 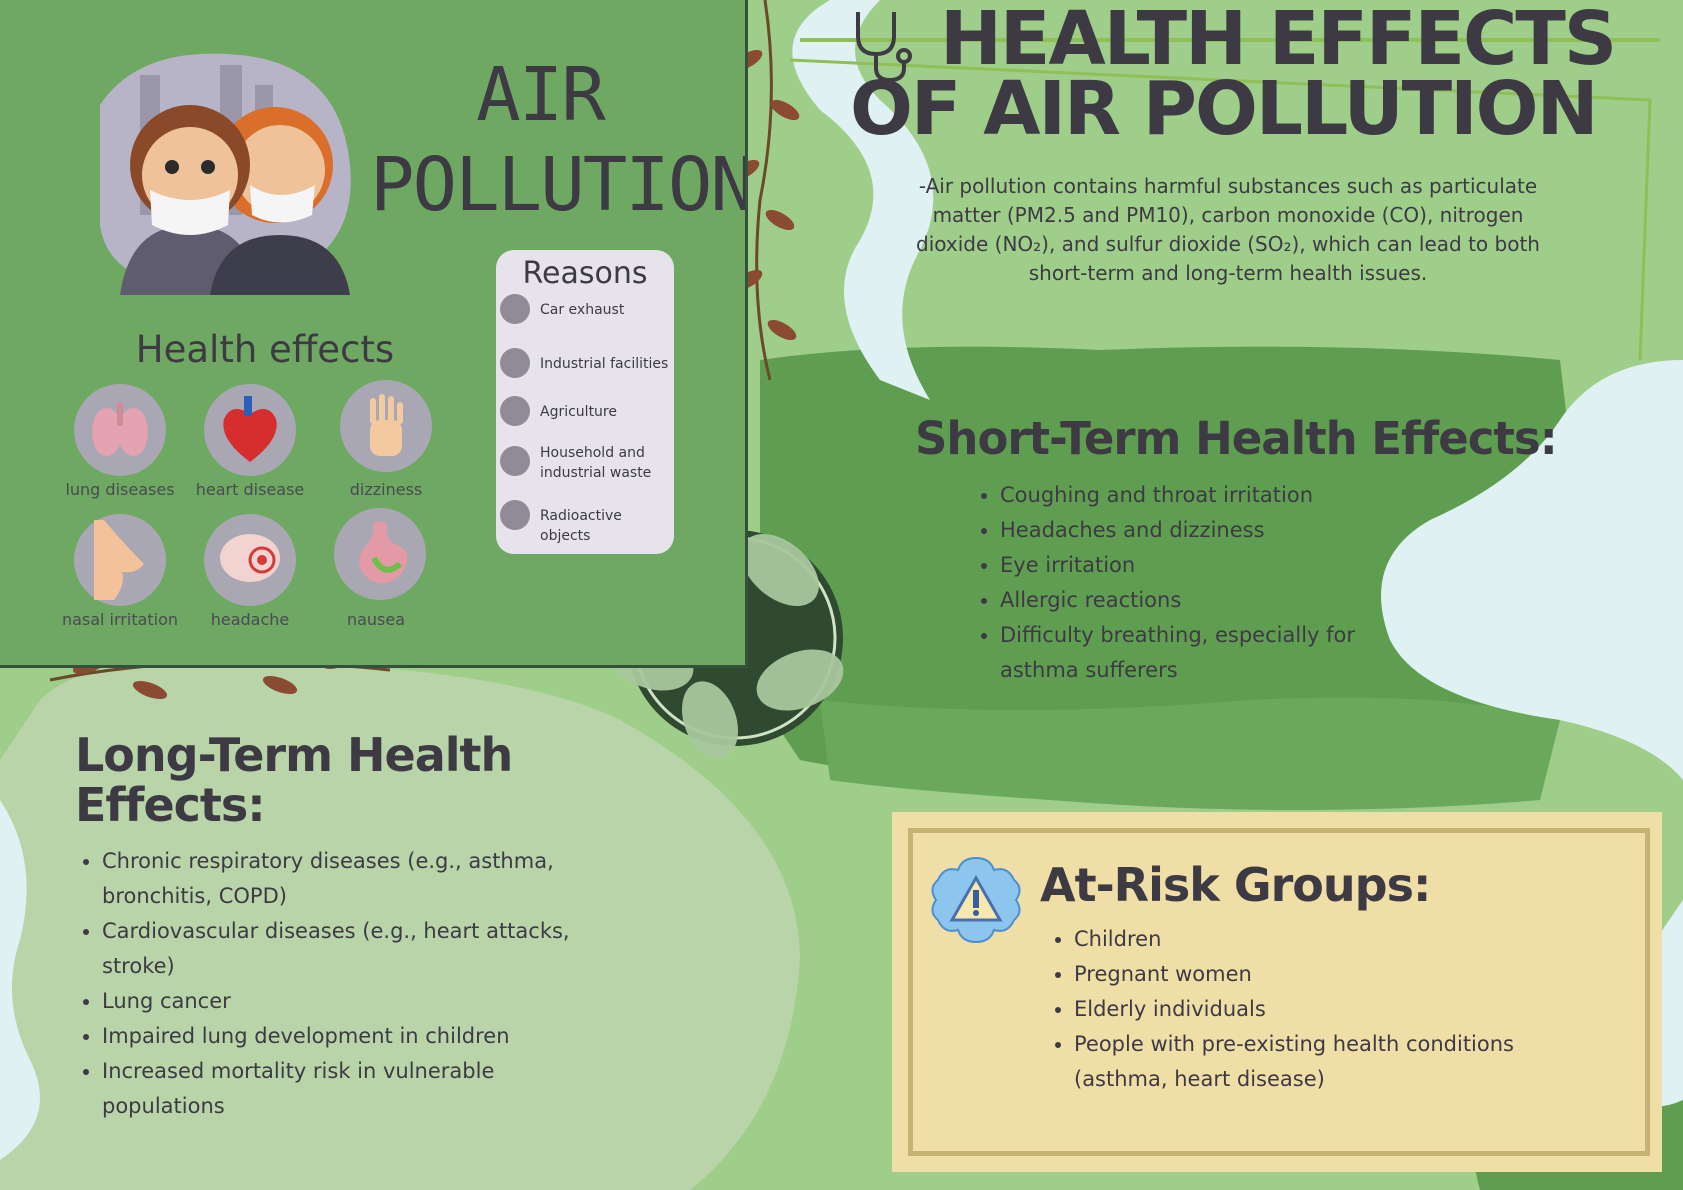 I want to click on effect-label-dizziness: dizziness, so click(x=386, y=489).